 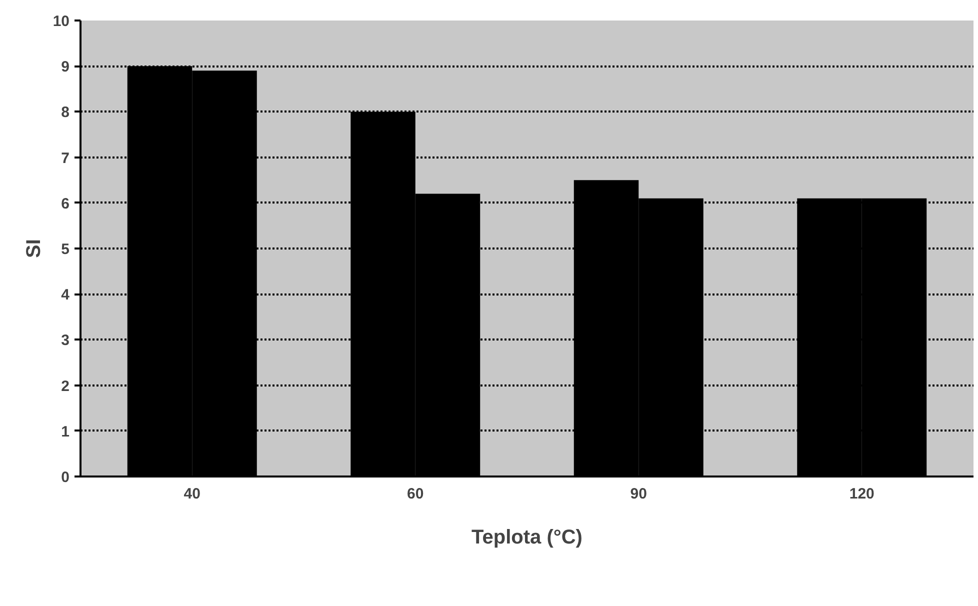 I want to click on y-tick-label: 5, so click(x=65, y=249).